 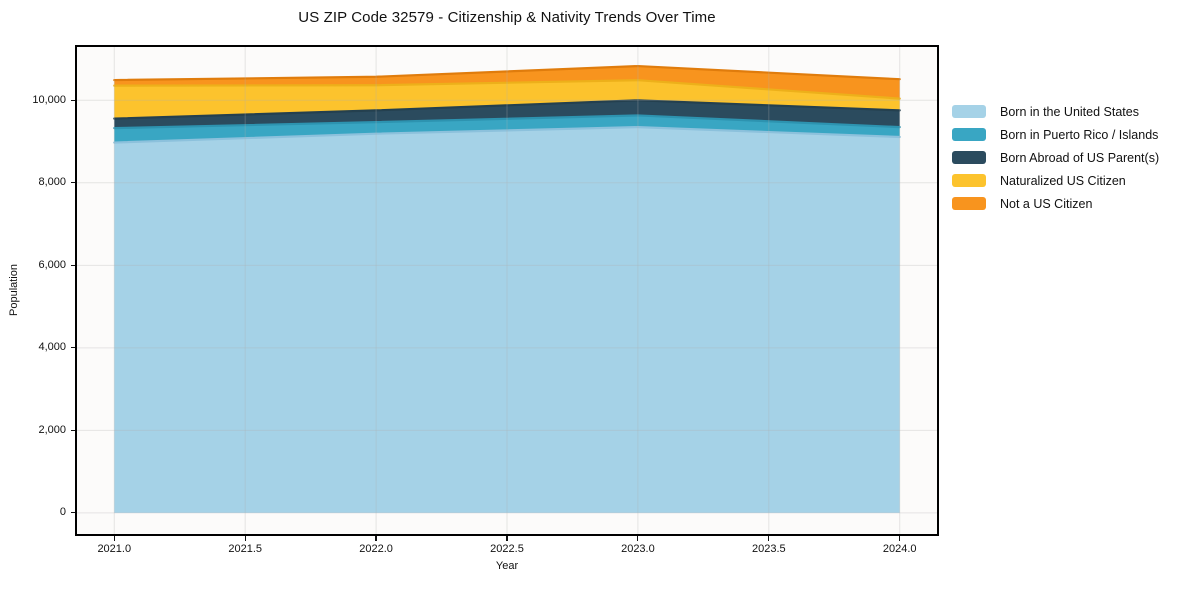 What do you see at coordinates (49, 99) in the screenshot?
I see `y-tick-label: 10,000` at bounding box center [49, 99].